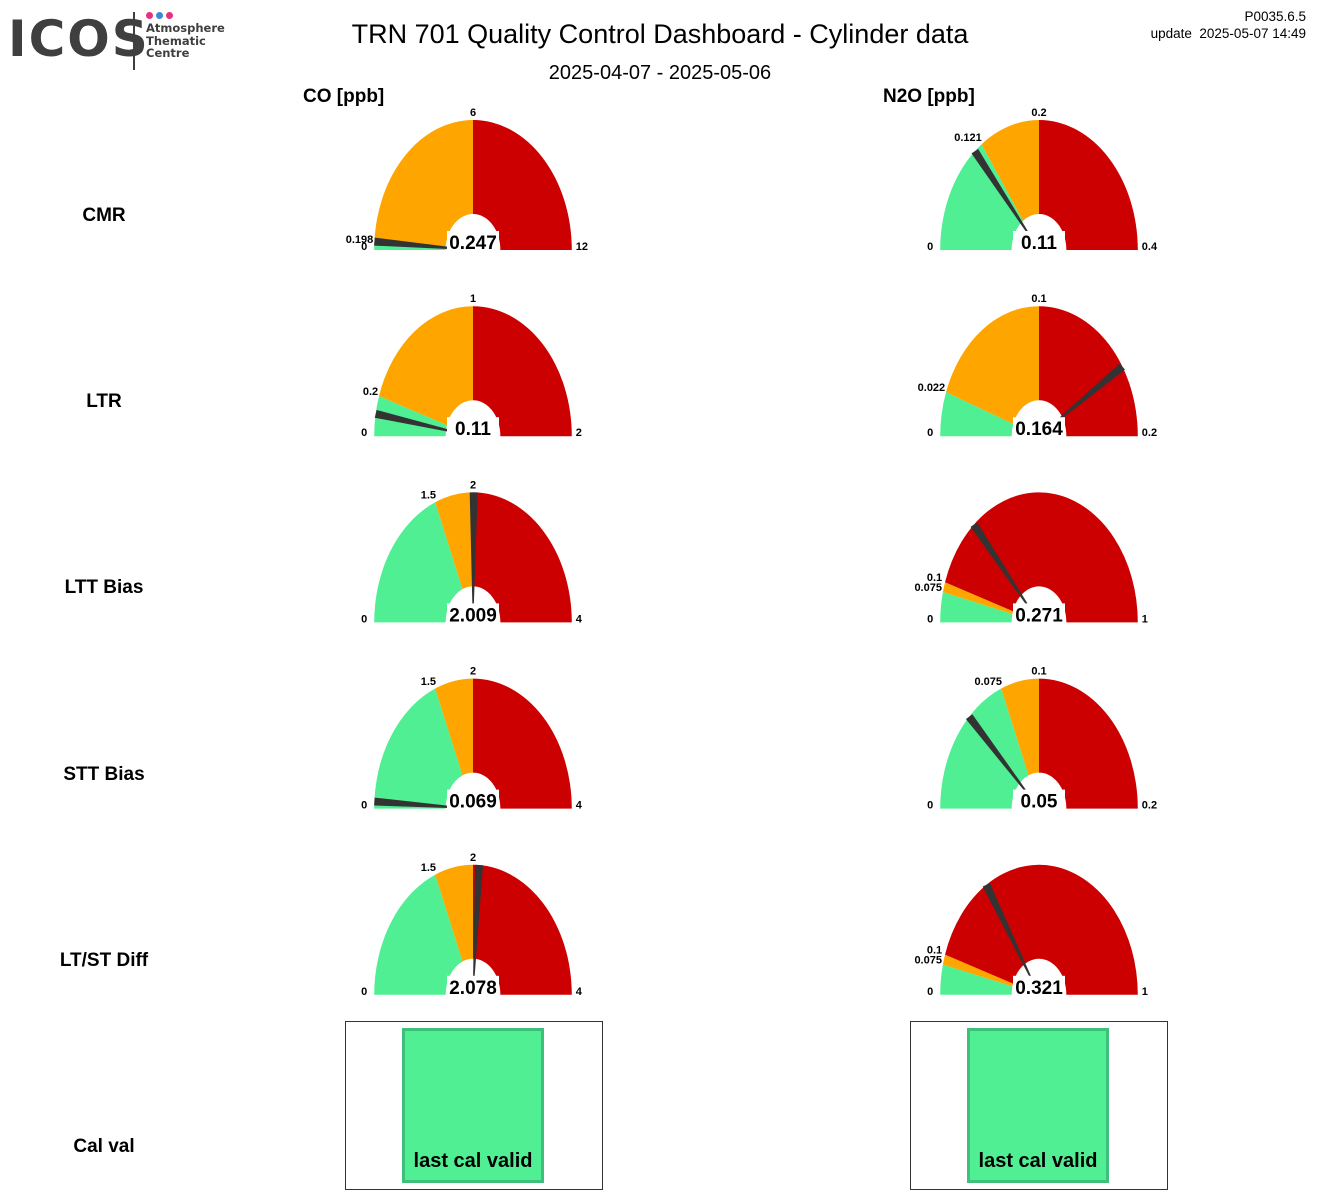 Image resolution: width=1320 pixels, height=1200 pixels. Describe the element at coordinates (472, 739) in the screenshot. I see `gauge-6: 0 4 1.5 2 0.069` at that location.